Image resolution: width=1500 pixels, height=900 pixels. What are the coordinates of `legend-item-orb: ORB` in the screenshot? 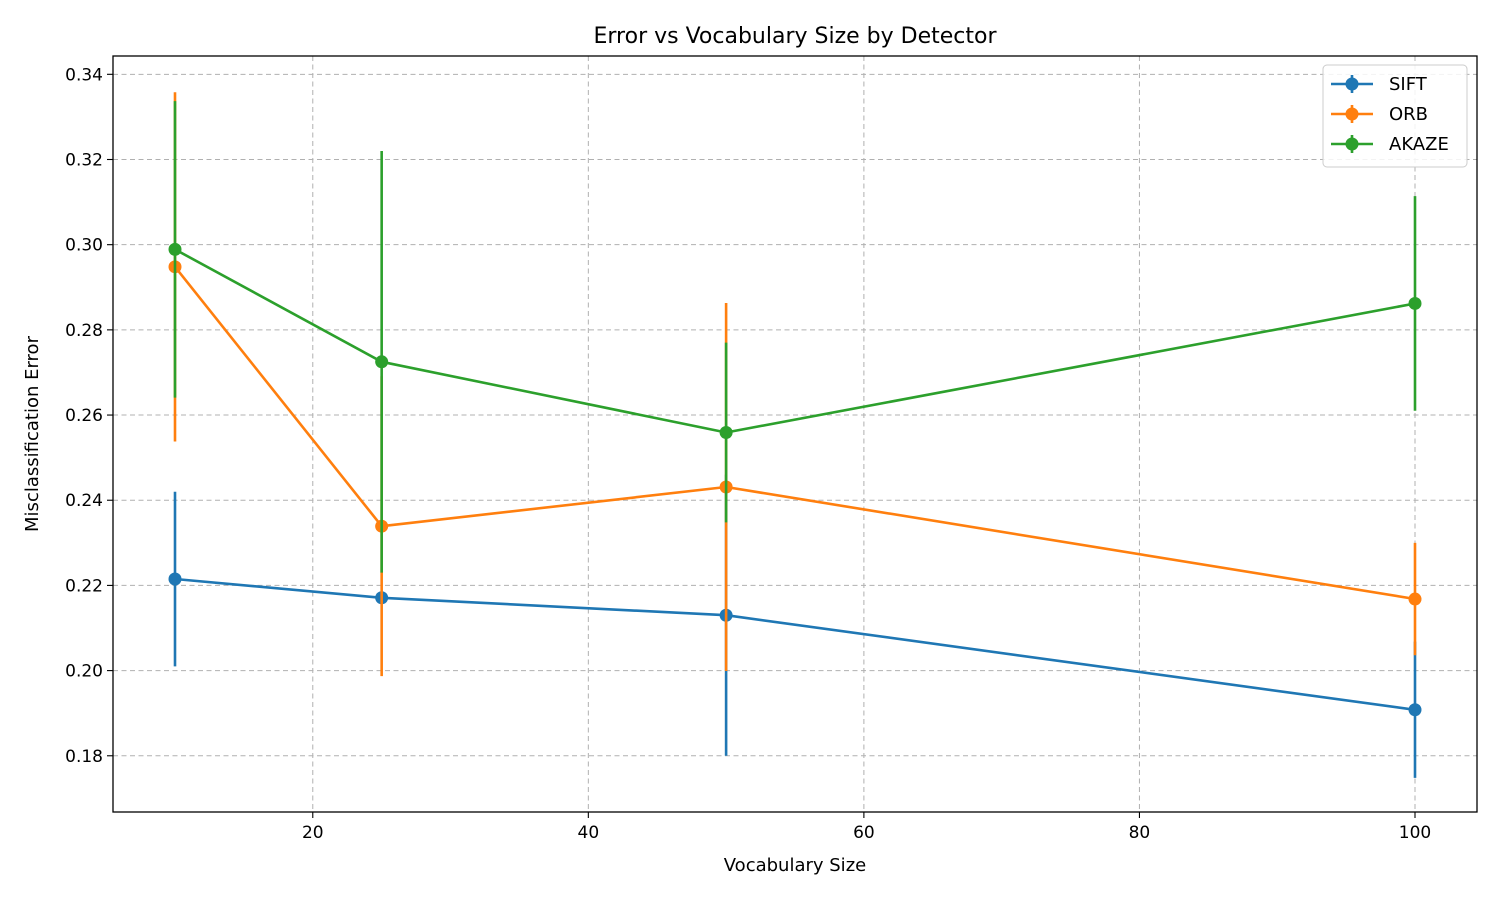 It's located at (1379, 114).